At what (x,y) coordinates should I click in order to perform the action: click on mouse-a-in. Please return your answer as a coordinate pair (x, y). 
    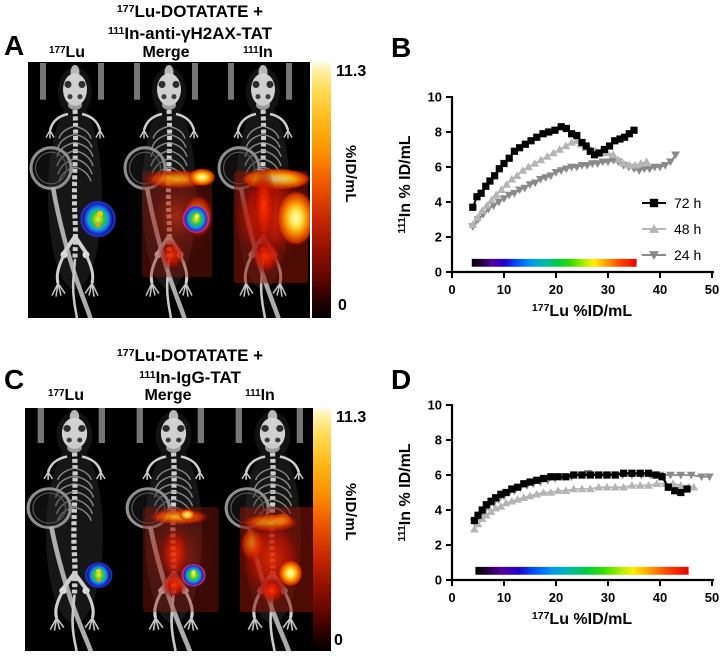
    Looking at the image, I should click on (267, 190).